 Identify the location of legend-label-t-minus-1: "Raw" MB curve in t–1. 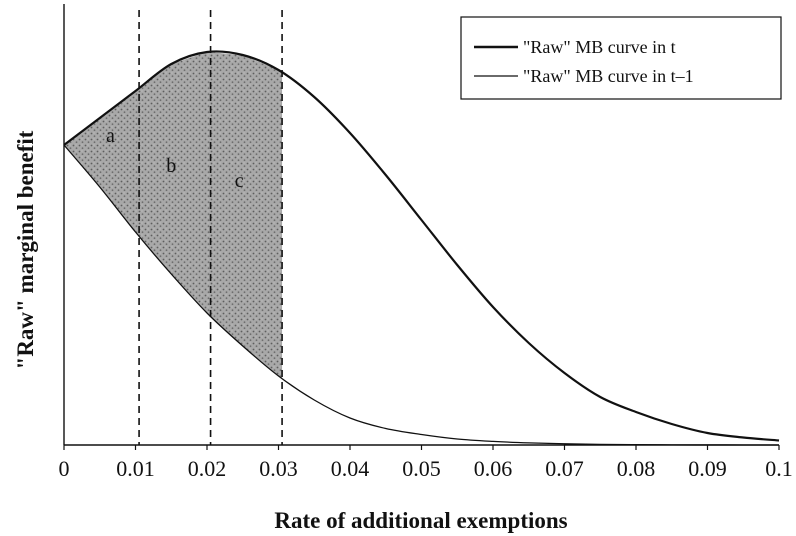
(608, 76).